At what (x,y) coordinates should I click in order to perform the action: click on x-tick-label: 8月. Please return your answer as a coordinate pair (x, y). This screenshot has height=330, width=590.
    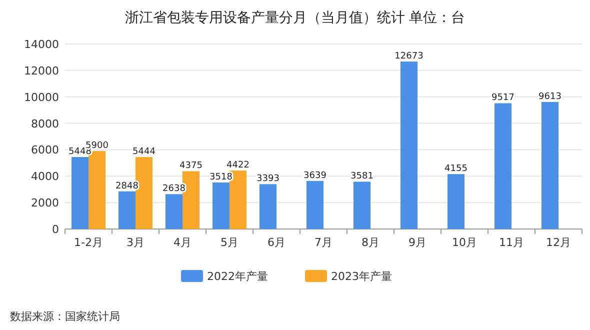
    Looking at the image, I should click on (371, 242).